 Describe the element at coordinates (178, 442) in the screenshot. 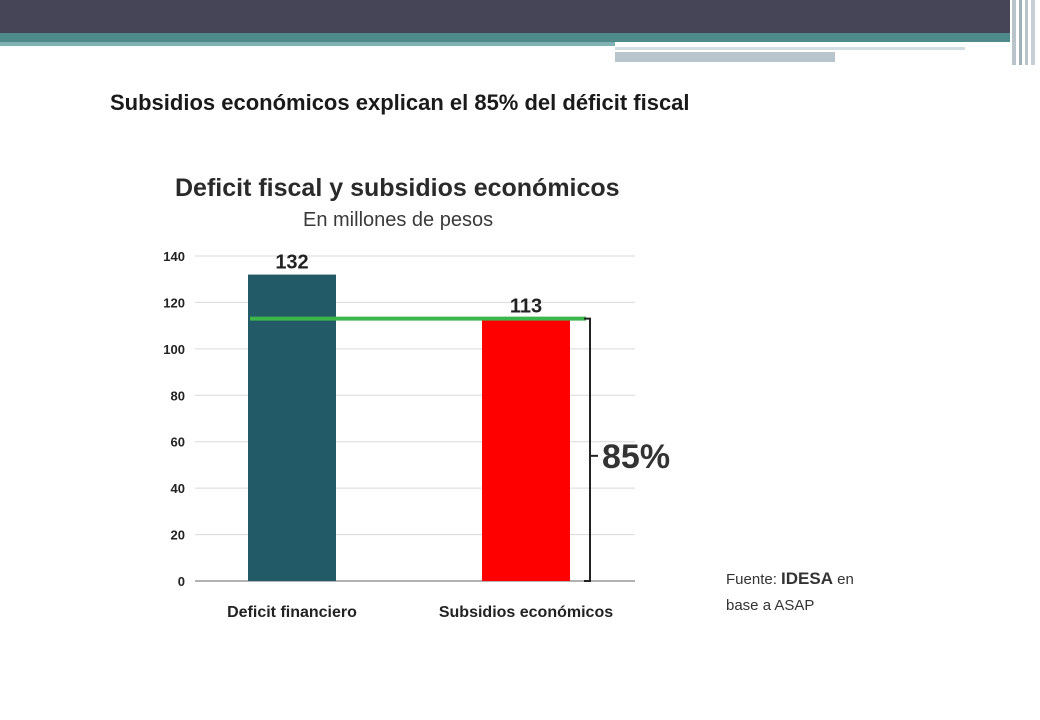

I see `y-tick-label: 60` at that location.